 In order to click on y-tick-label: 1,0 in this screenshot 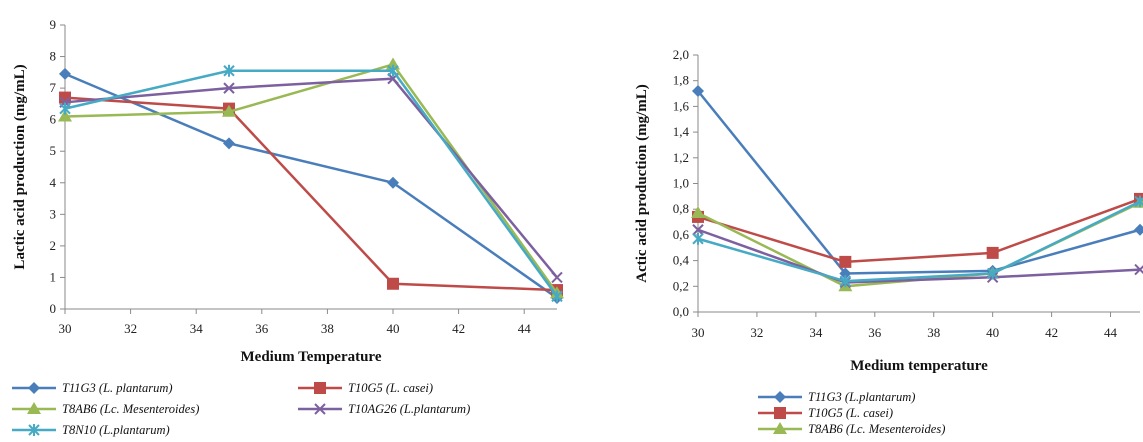, I will do `click(681, 183)`.